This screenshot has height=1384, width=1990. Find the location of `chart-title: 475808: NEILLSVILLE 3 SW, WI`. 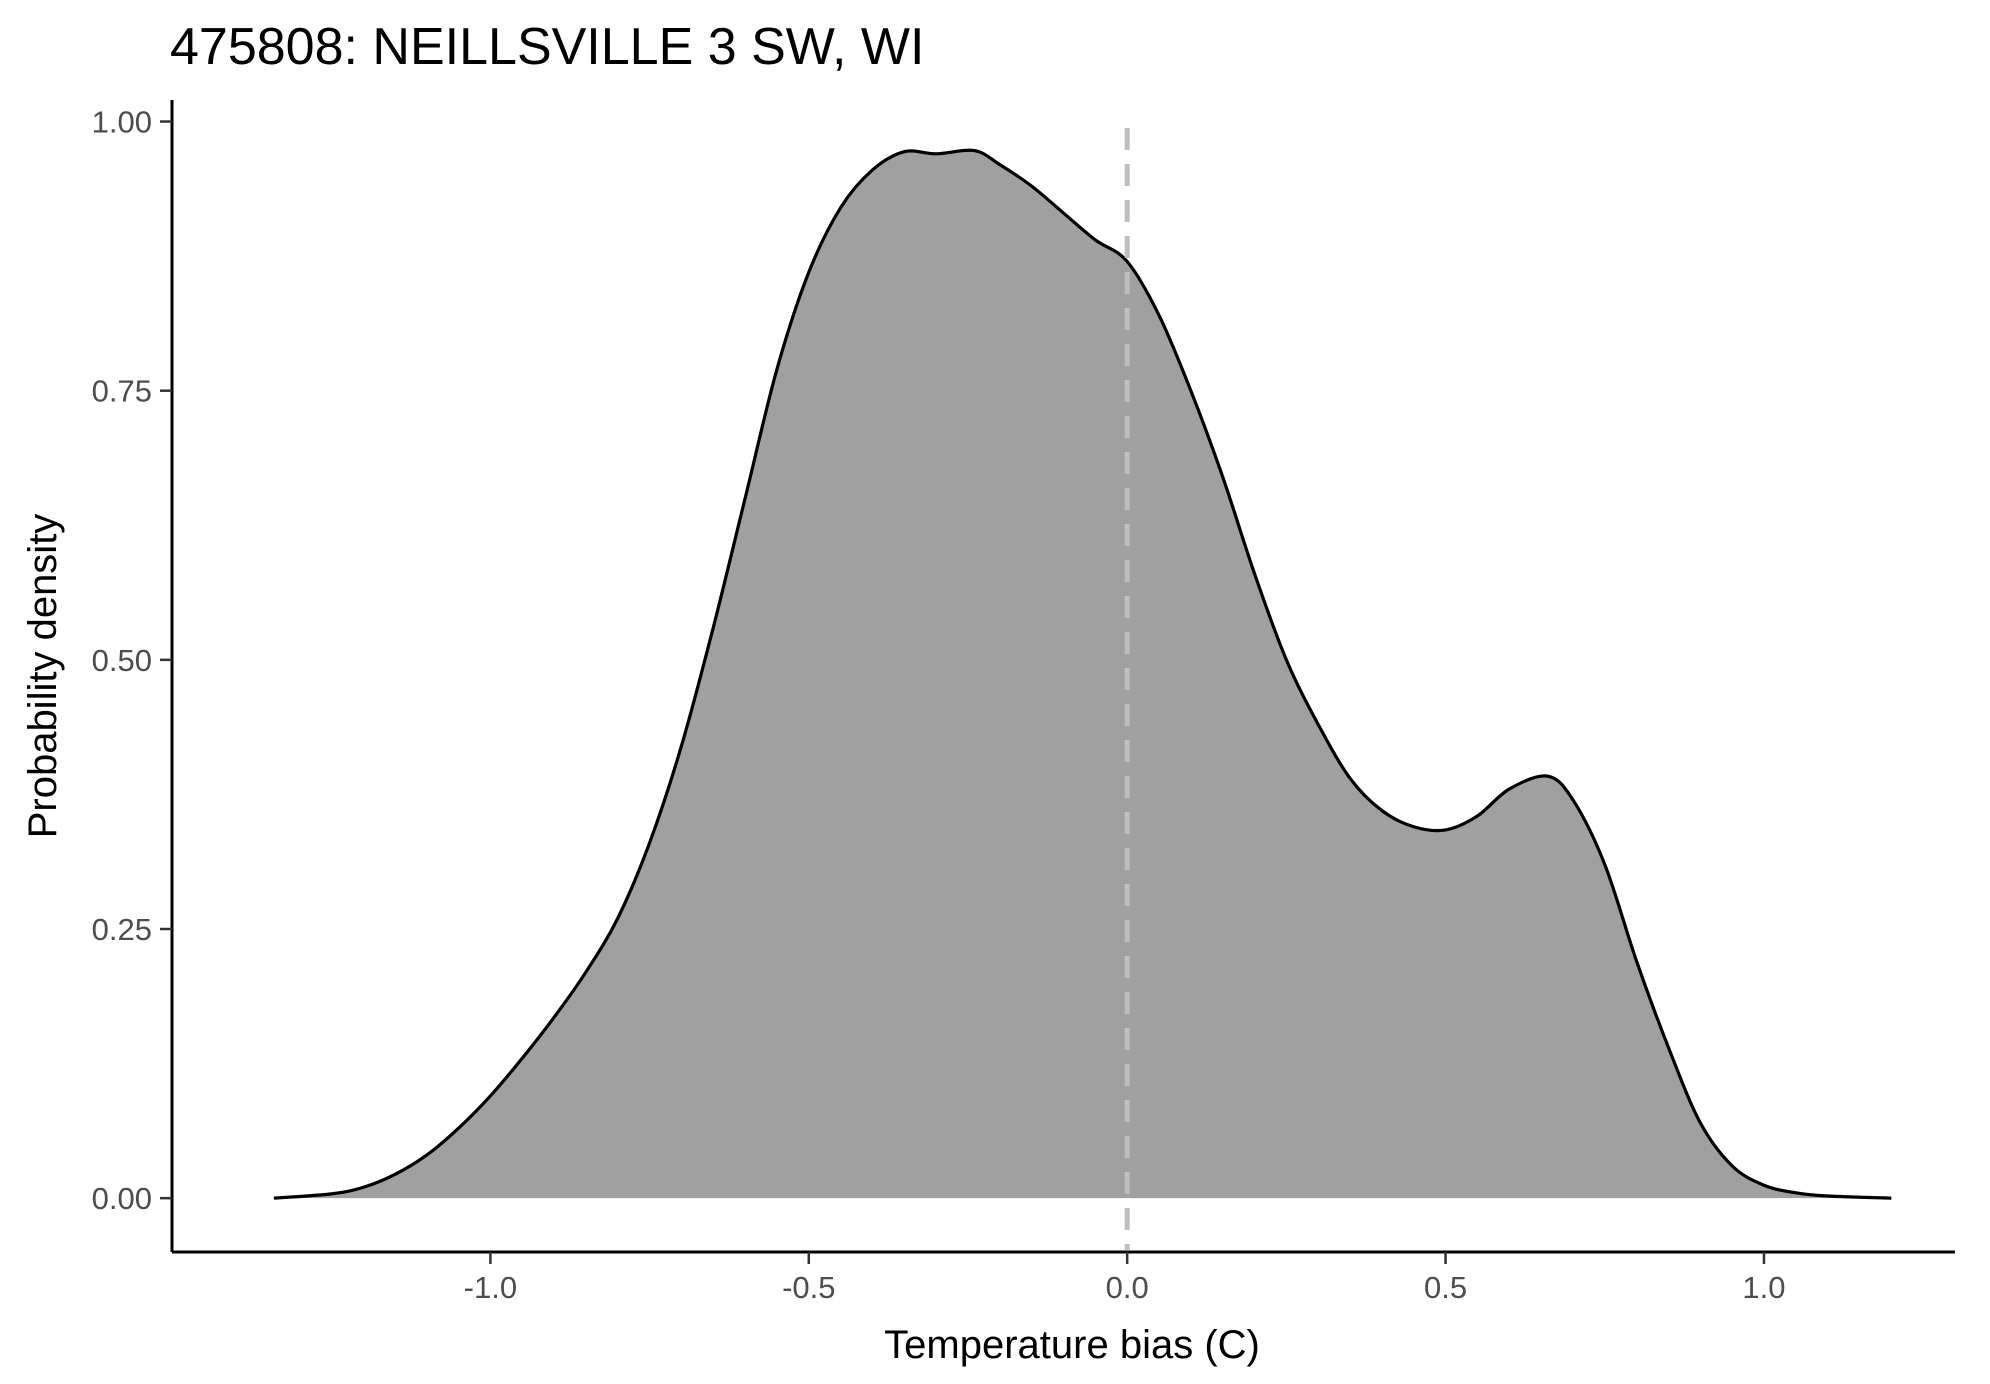

chart-title: 475808: NEILLSVILLE 3 SW, WI is located at coordinates (547, 47).